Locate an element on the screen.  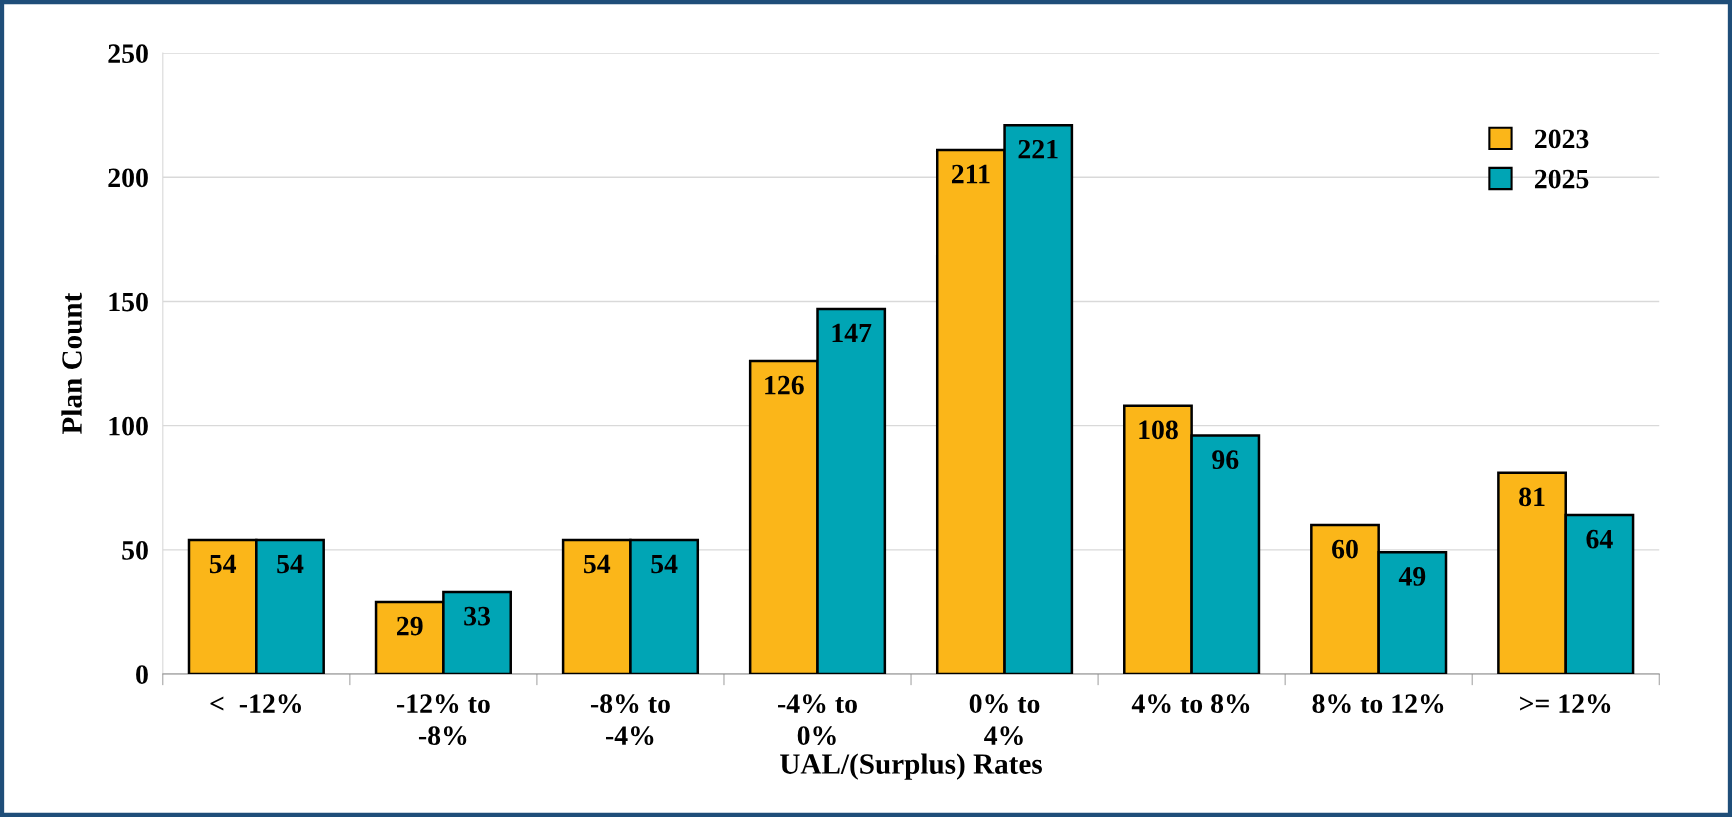
legend-label: 2023 is located at coordinates (1561, 139).